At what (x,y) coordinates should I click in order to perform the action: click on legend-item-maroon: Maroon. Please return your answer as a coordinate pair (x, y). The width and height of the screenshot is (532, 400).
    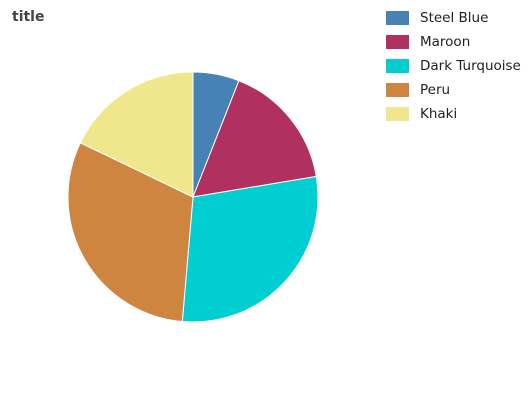
    Looking at the image, I should click on (459, 42).